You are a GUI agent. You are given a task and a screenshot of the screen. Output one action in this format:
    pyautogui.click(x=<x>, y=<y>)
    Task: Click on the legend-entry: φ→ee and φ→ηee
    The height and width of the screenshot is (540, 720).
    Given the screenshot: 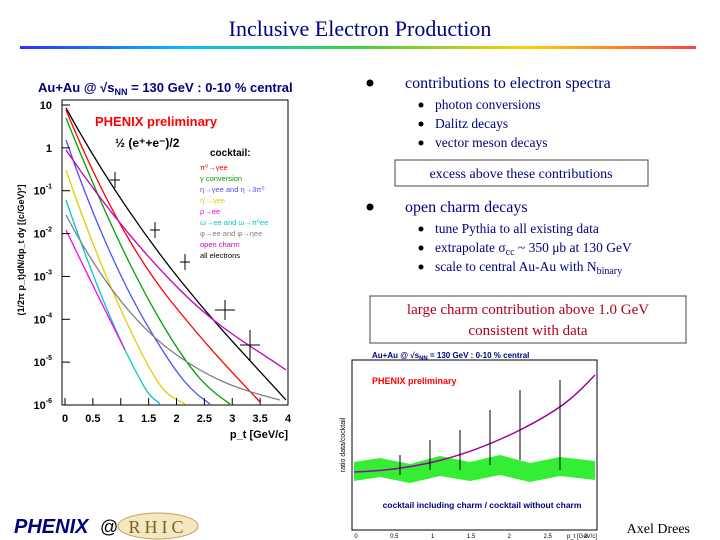 What is the action you would take?
    pyautogui.click(x=231, y=233)
    